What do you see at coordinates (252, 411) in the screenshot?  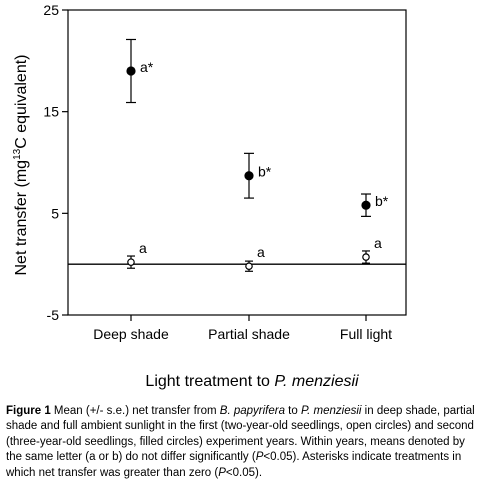 I see `caption-species-1: B. papyrifera` at bounding box center [252, 411].